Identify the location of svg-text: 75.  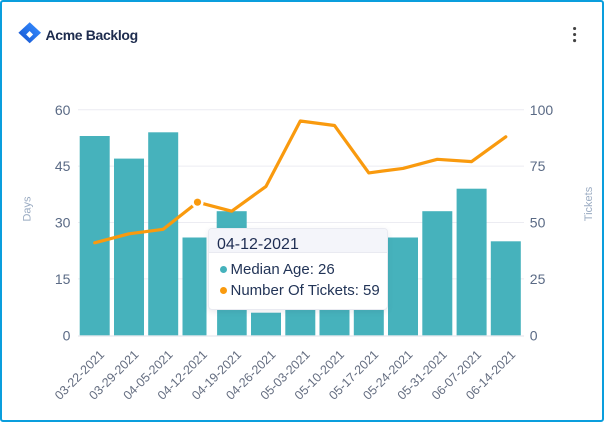
(538, 166).